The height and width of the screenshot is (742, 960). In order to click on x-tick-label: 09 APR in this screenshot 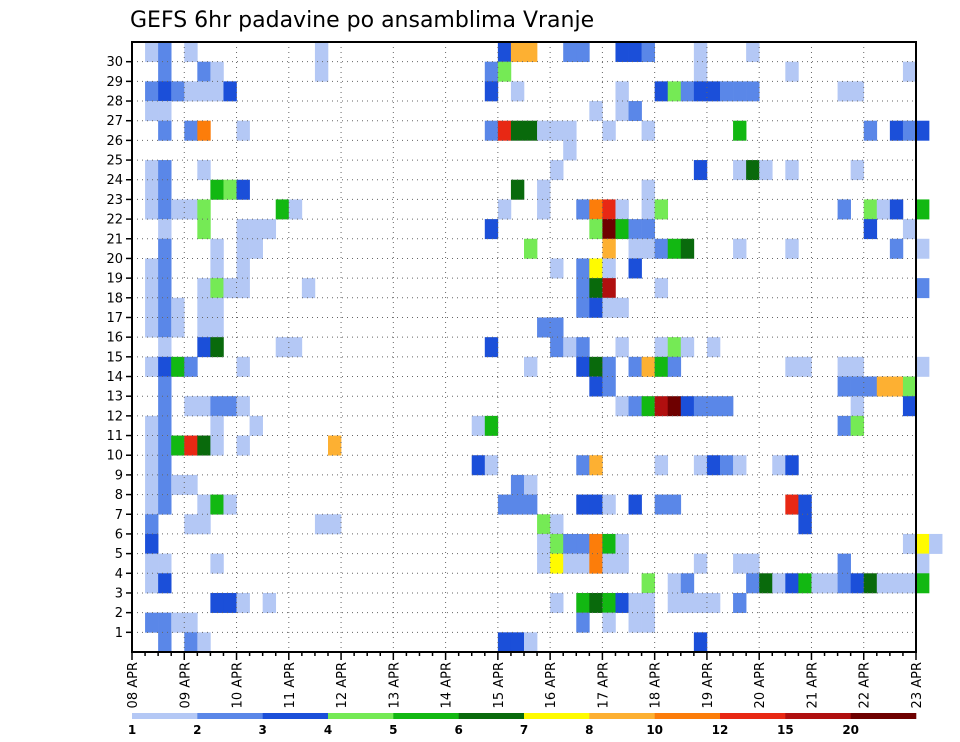, I will do `click(185, 685)`.